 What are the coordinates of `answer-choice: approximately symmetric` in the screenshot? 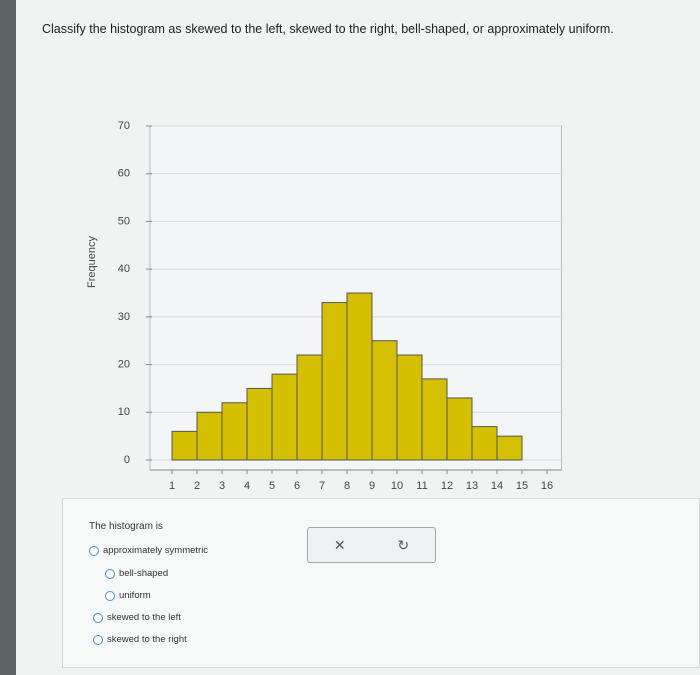 It's located at (148, 550).